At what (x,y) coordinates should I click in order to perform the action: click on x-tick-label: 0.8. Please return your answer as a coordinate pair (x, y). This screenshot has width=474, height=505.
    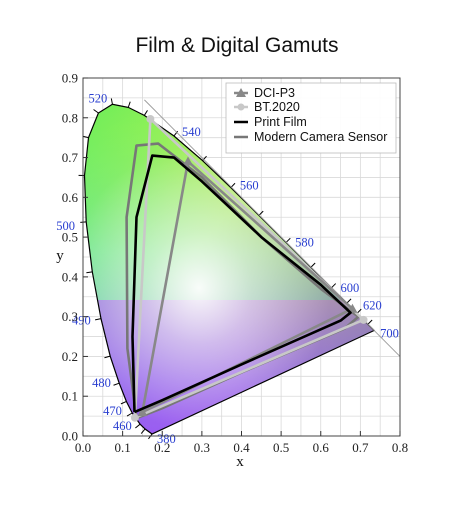
    Looking at the image, I should click on (400, 447).